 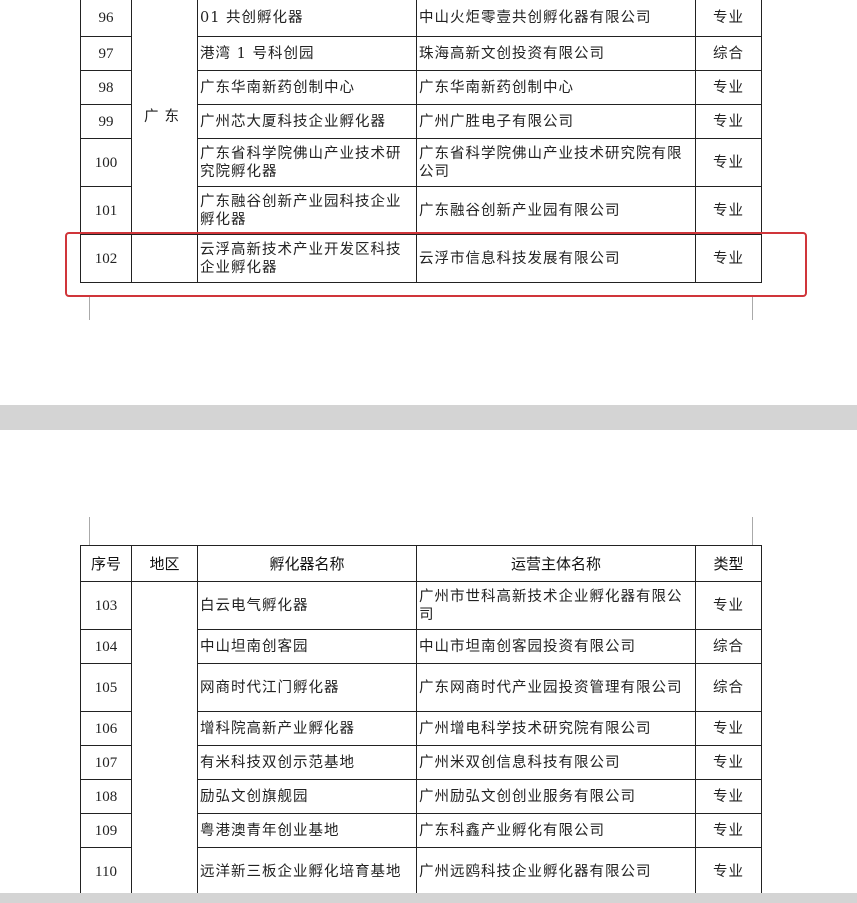 What do you see at coordinates (307, 605) in the screenshot?
I see `incubator-name: 白云电气孵化器` at bounding box center [307, 605].